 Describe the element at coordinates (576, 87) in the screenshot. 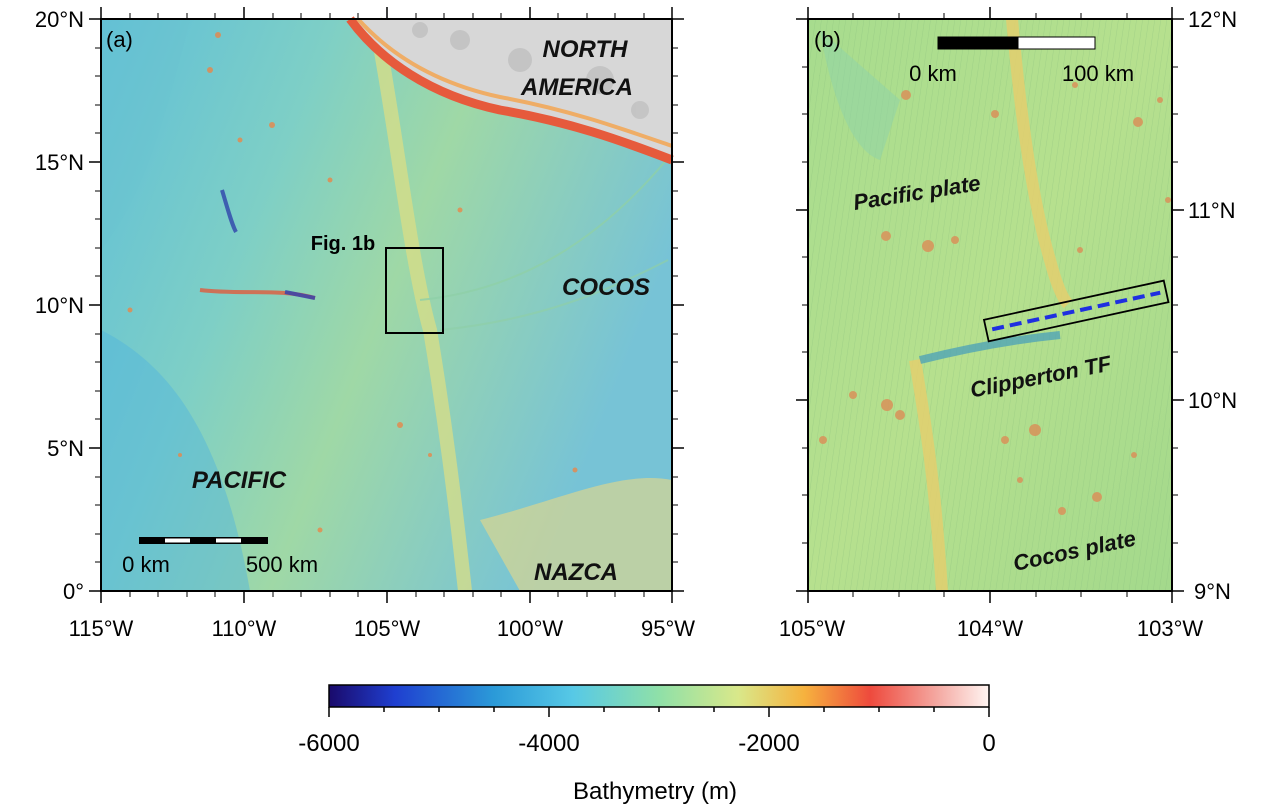

I see `america-label: AMERICA` at that location.